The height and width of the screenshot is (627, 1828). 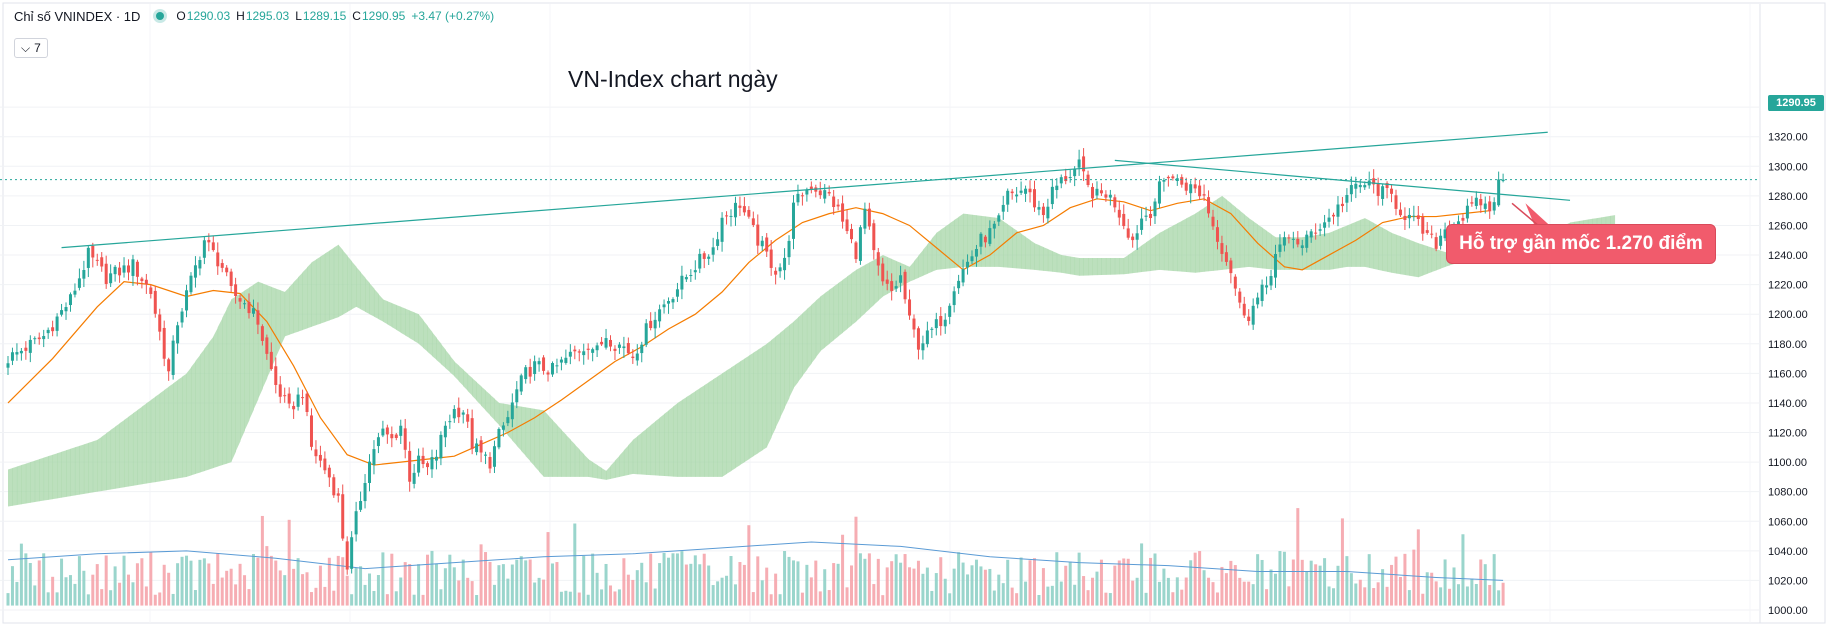 What do you see at coordinates (755, 561) in the screenshot?
I see `volume-ma` at bounding box center [755, 561].